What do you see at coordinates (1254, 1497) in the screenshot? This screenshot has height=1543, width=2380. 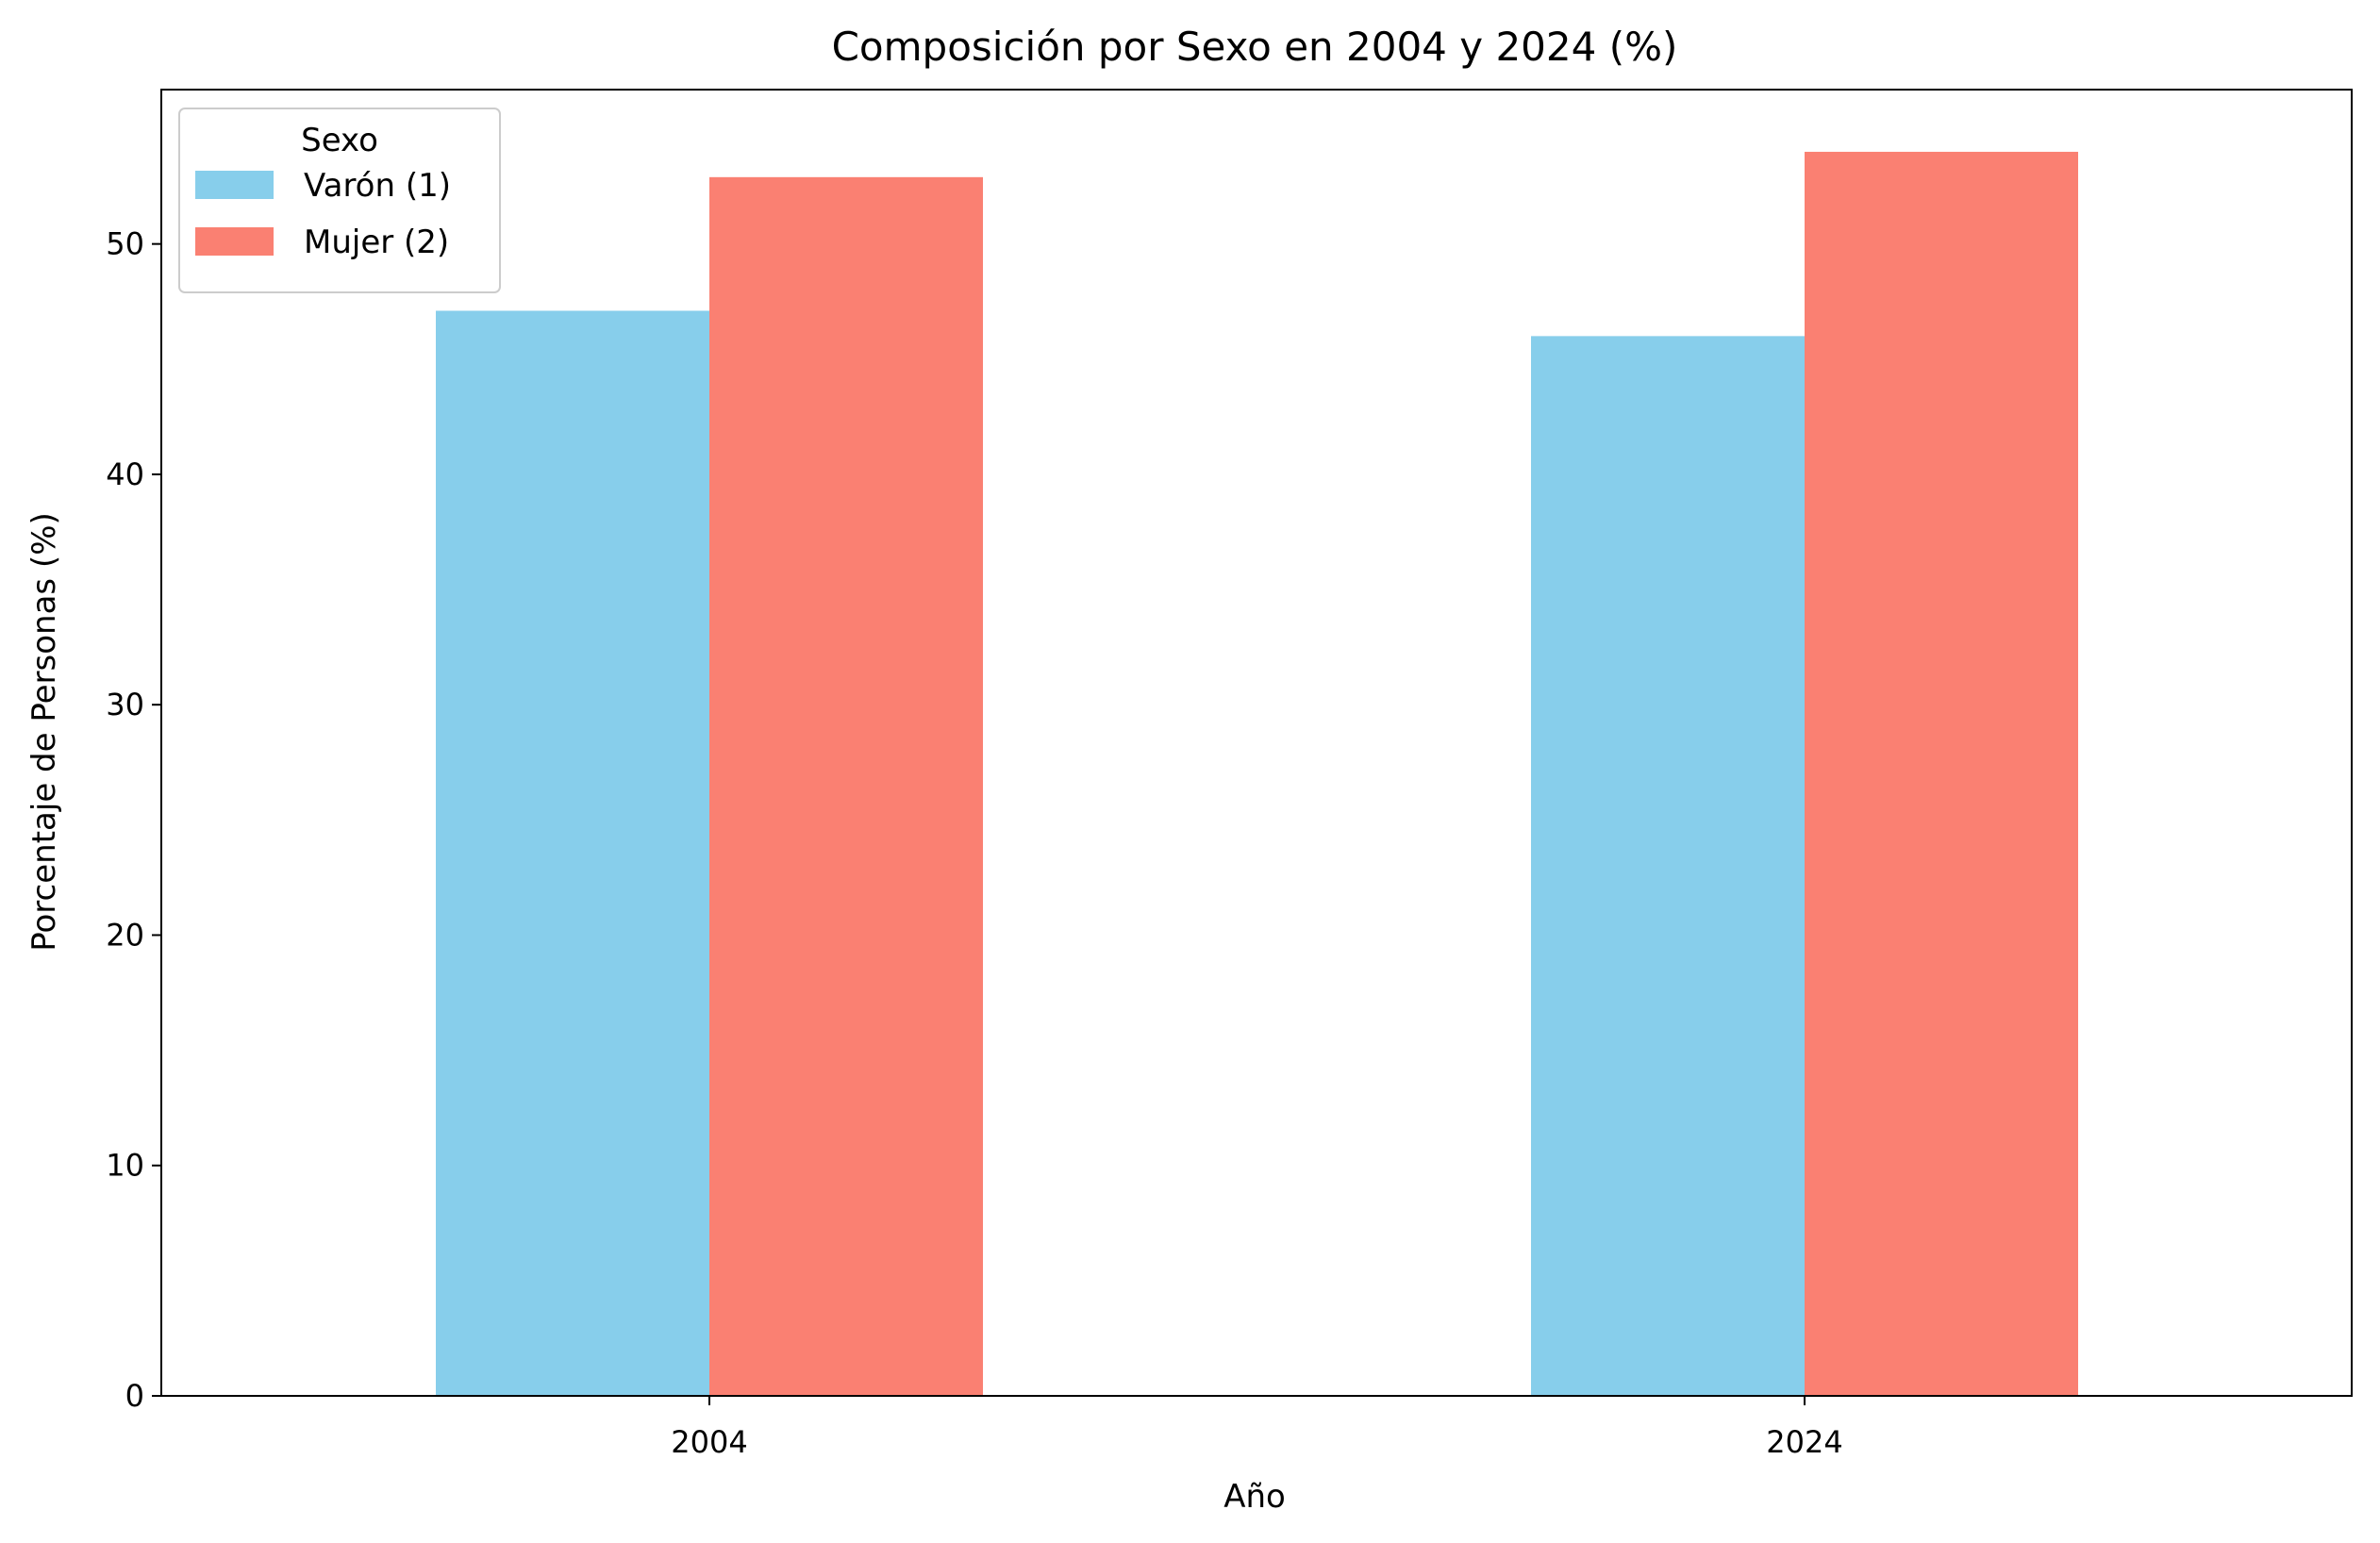 I see `x-axis-label: Año` at bounding box center [1254, 1497].